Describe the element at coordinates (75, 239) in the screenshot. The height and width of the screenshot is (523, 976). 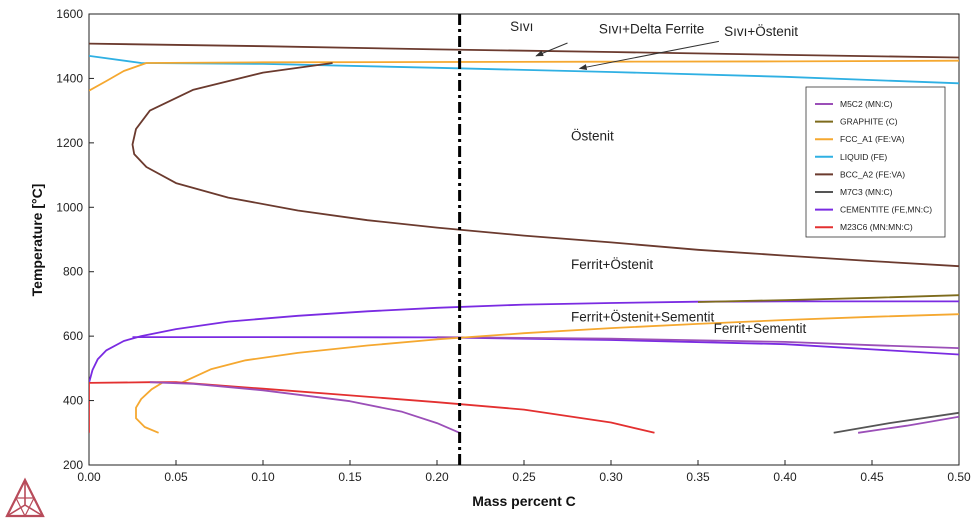
I see `y-axis: 200 400 600 800 1000 1200 1400 1600` at that location.